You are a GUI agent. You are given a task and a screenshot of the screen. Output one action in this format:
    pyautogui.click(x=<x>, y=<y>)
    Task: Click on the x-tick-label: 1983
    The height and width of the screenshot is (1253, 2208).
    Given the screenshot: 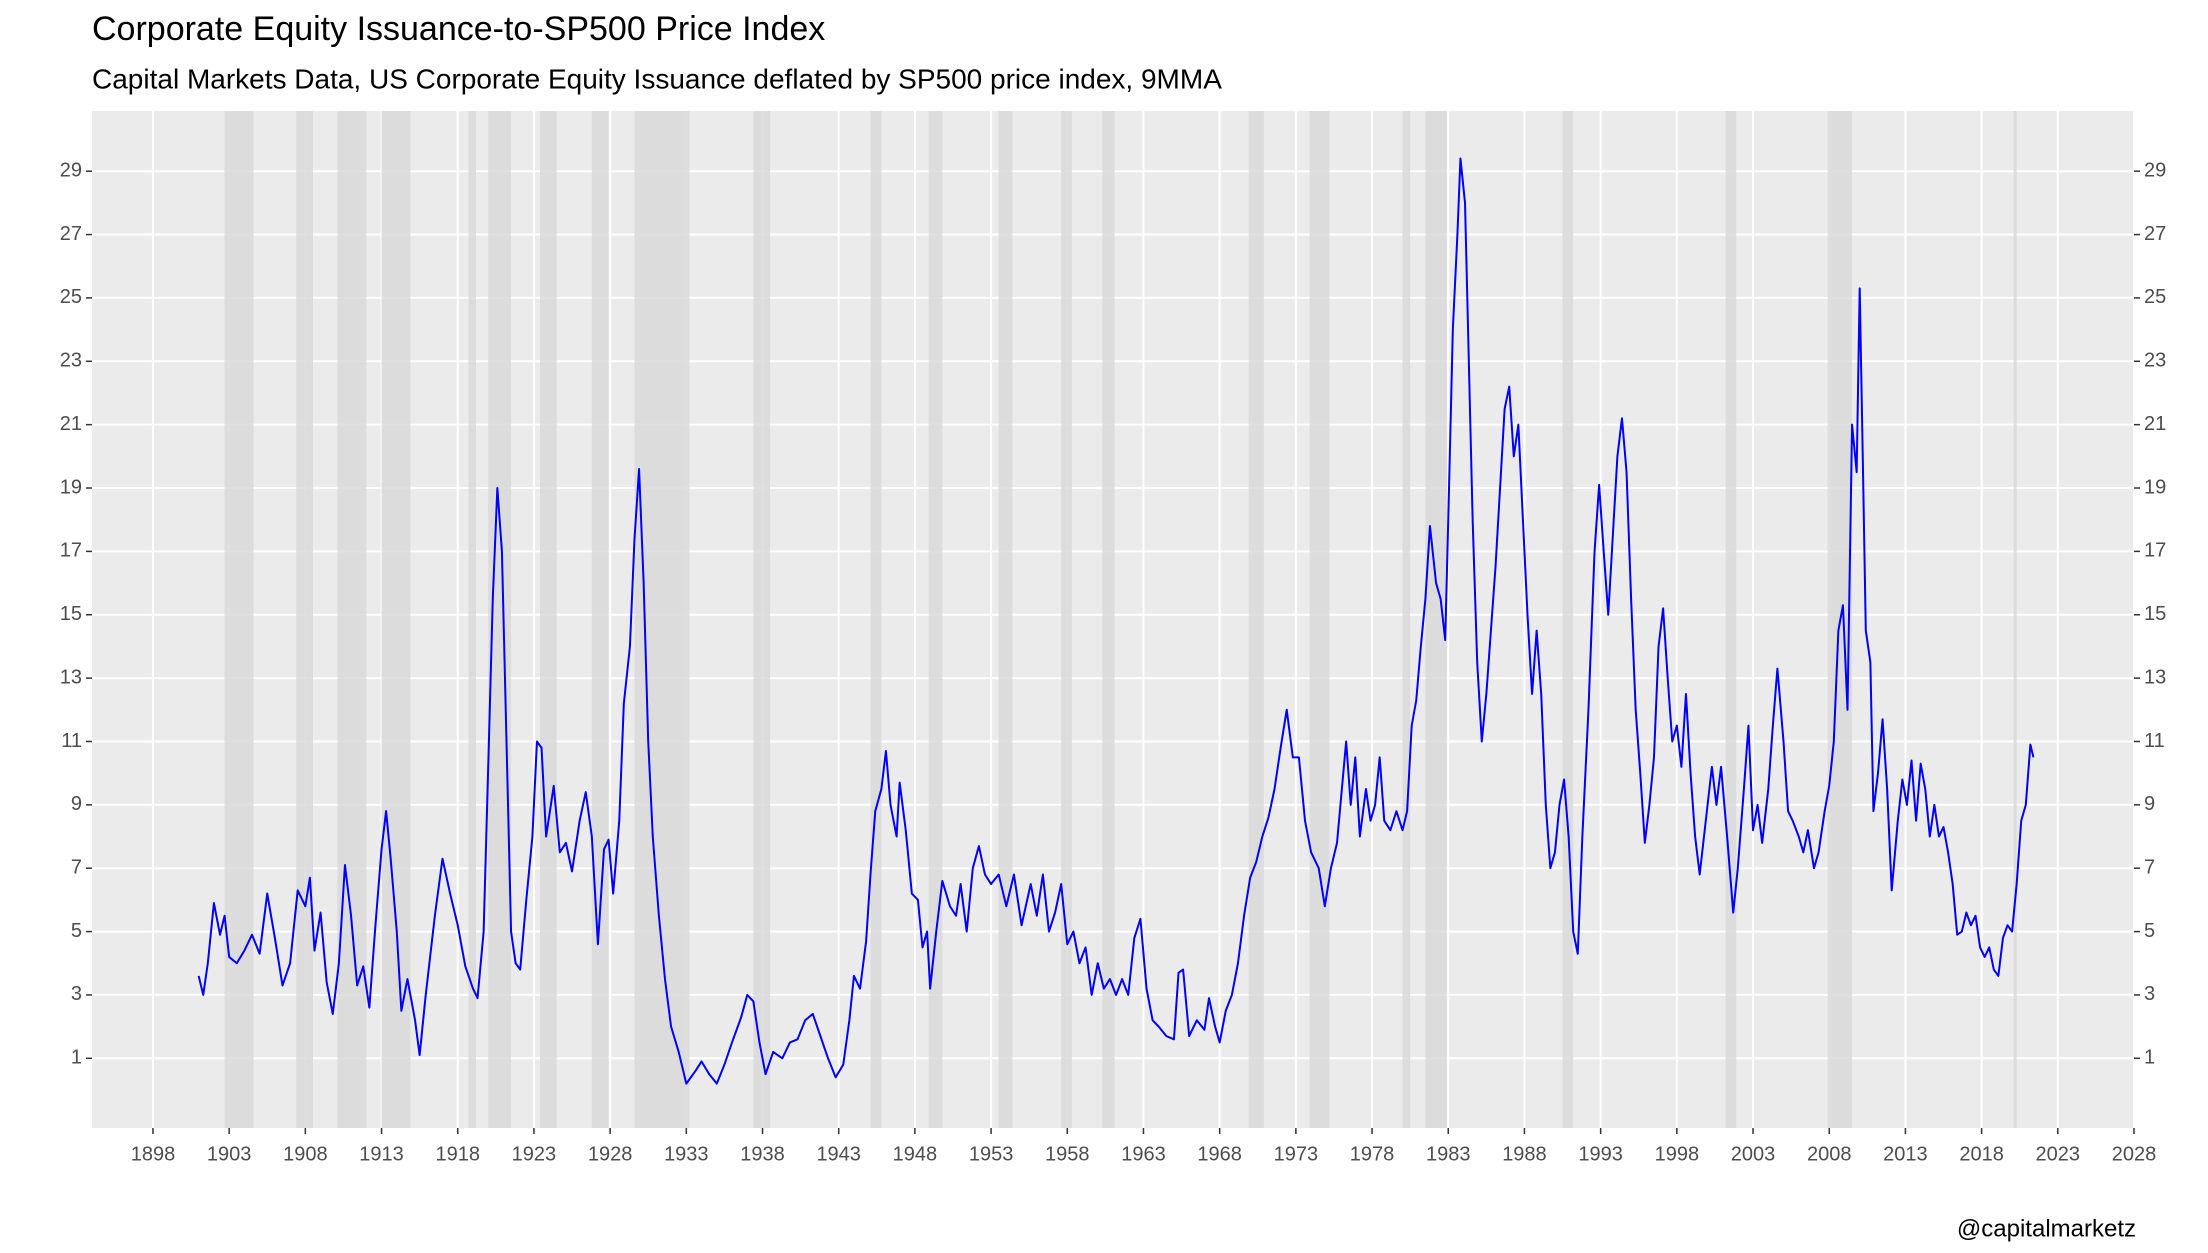 What is the action you would take?
    pyautogui.click(x=1448, y=1154)
    